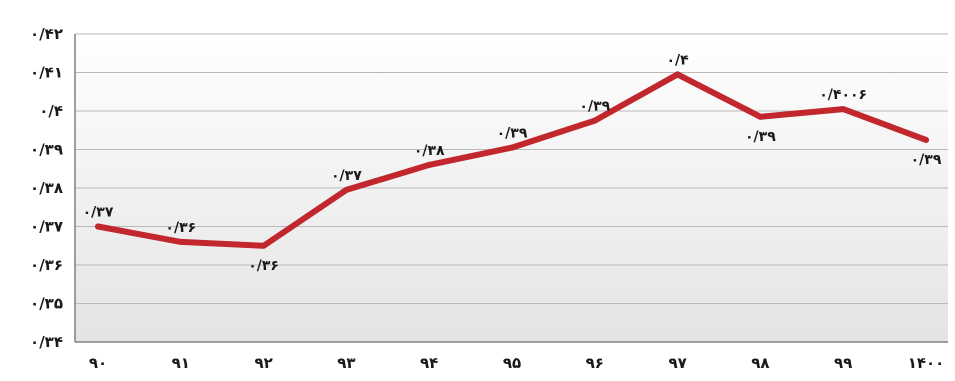  What do you see at coordinates (51, 111) in the screenshot?
I see `y-tick-label: ۰/۴` at bounding box center [51, 111].